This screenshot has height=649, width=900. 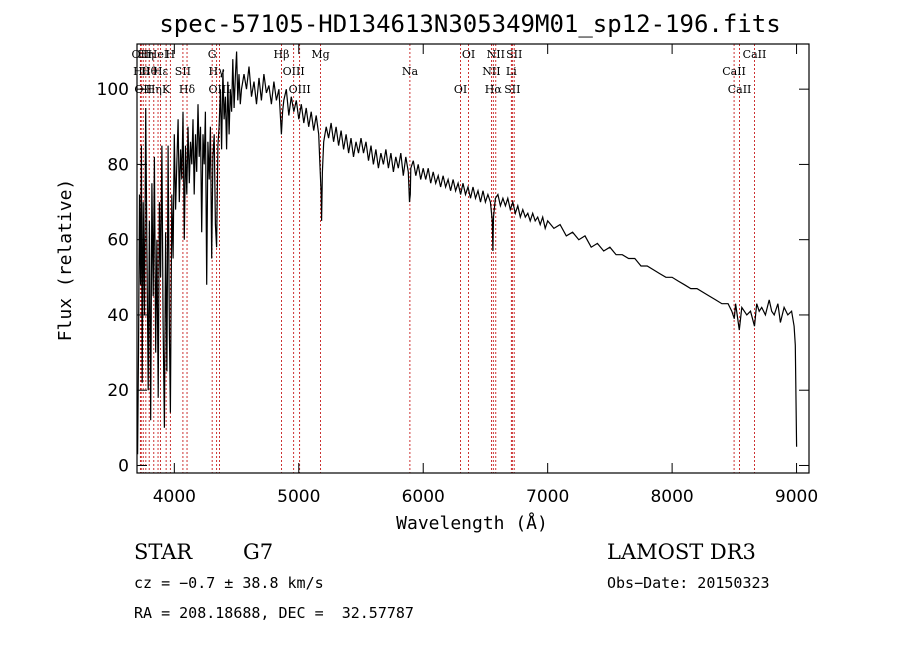 What do you see at coordinates (688, 583) in the screenshot?
I see `observation-date: Obs−Date: 20150323` at bounding box center [688, 583].